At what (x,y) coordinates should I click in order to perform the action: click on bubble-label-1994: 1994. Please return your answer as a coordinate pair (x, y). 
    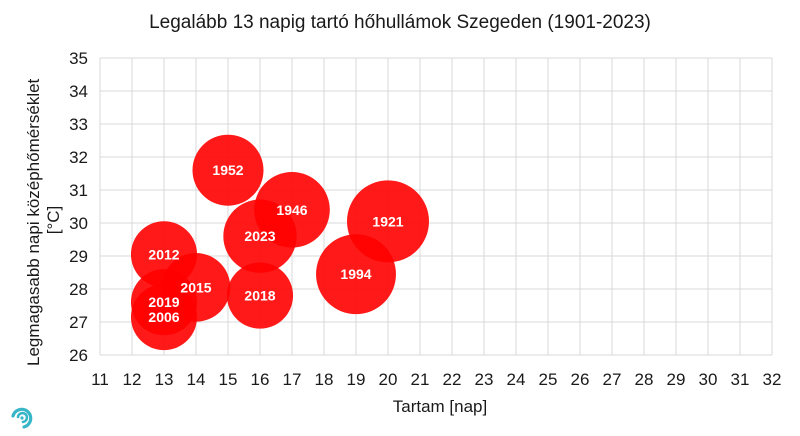
    Looking at the image, I should click on (355, 274).